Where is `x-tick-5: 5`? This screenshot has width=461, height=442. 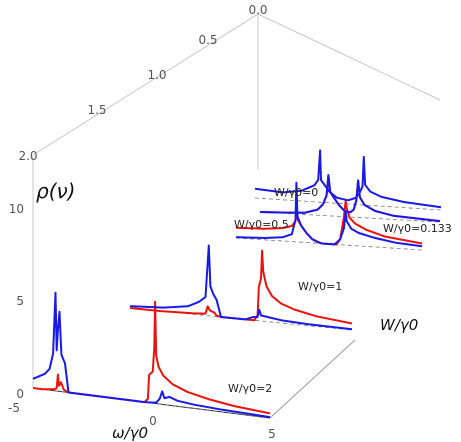
x-tick-5: 5 is located at coordinates (272, 434).